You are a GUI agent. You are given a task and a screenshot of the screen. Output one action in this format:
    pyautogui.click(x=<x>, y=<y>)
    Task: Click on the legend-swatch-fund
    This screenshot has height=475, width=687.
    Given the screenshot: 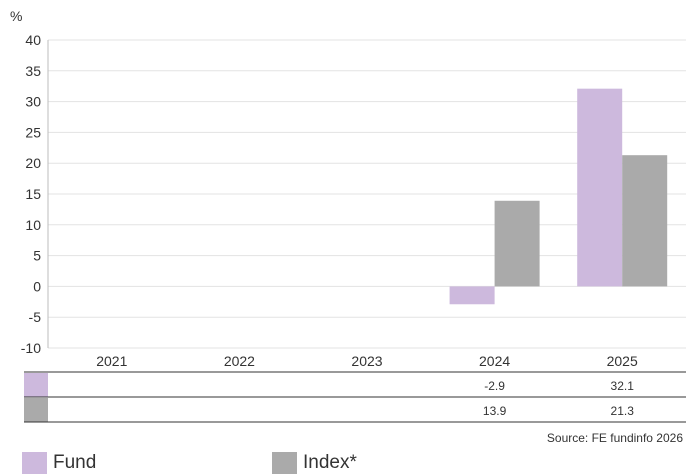 What is the action you would take?
    pyautogui.click(x=34, y=463)
    